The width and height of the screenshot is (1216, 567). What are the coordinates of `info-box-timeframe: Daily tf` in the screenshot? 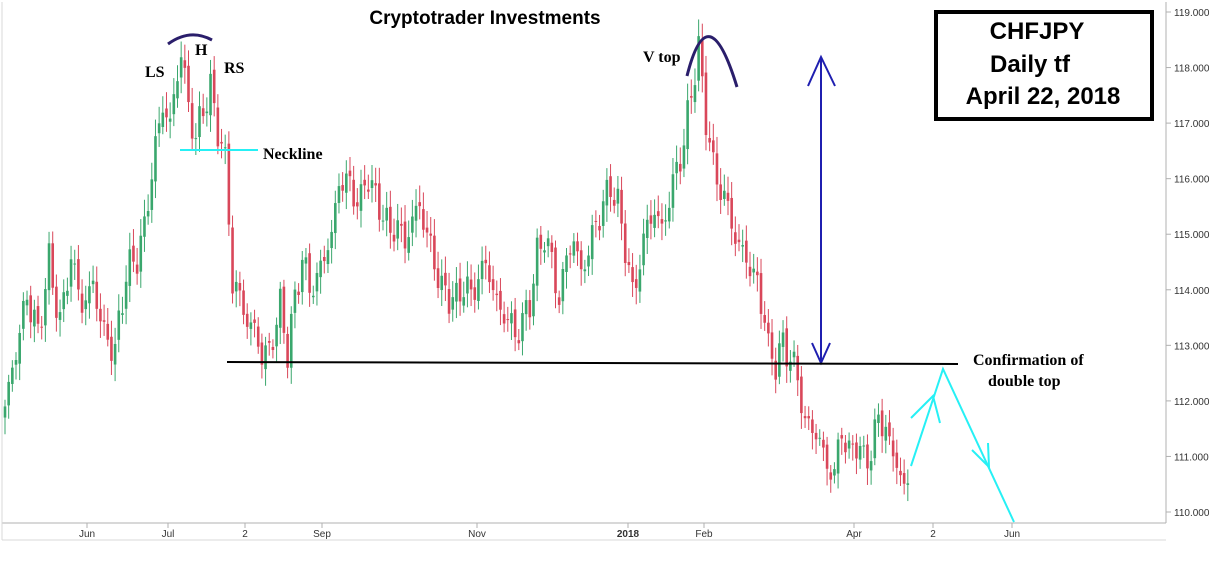 It's located at (1030, 64).